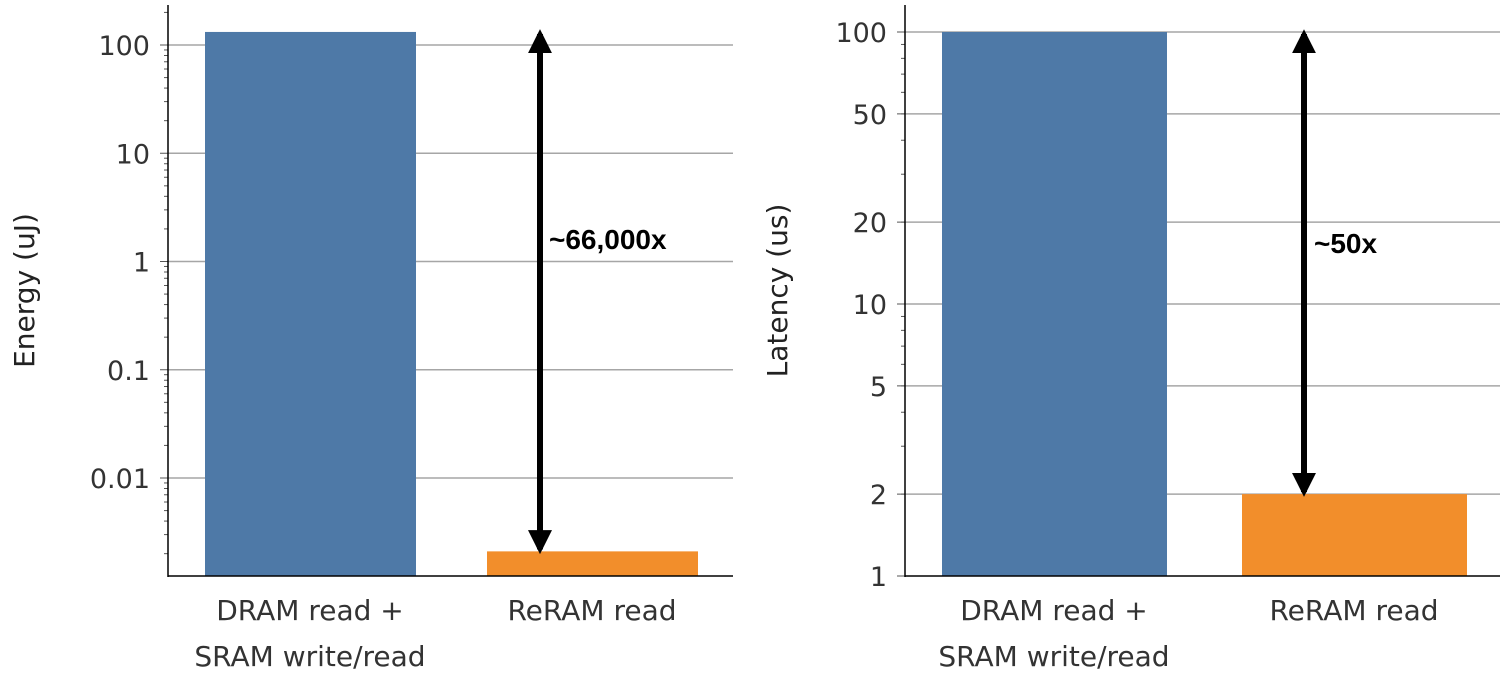  Describe the element at coordinates (870, 223) in the screenshot. I see `y-tick-label: 20` at that location.